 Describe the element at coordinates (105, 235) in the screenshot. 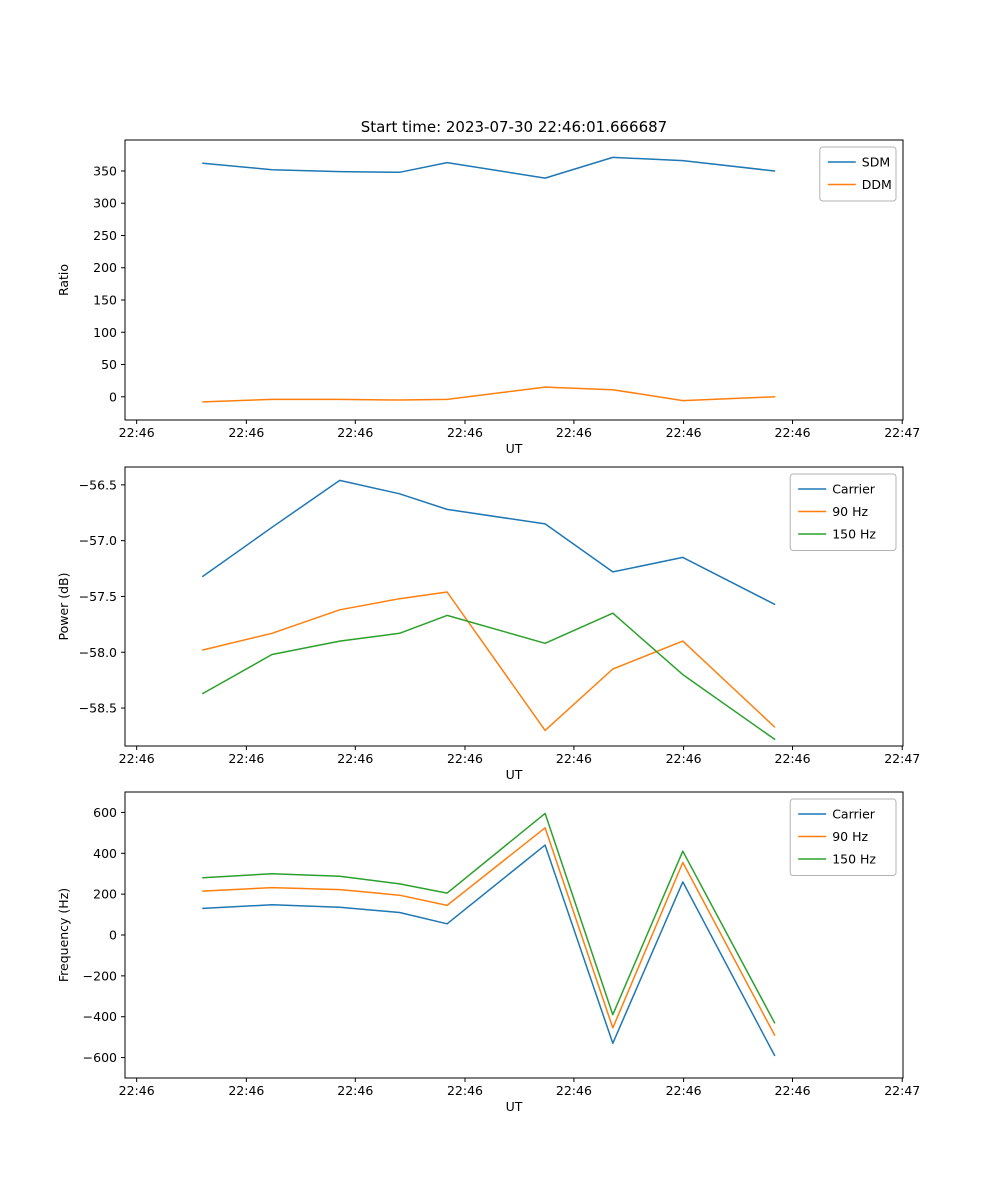

I see `y-tick-label: 250` at that location.